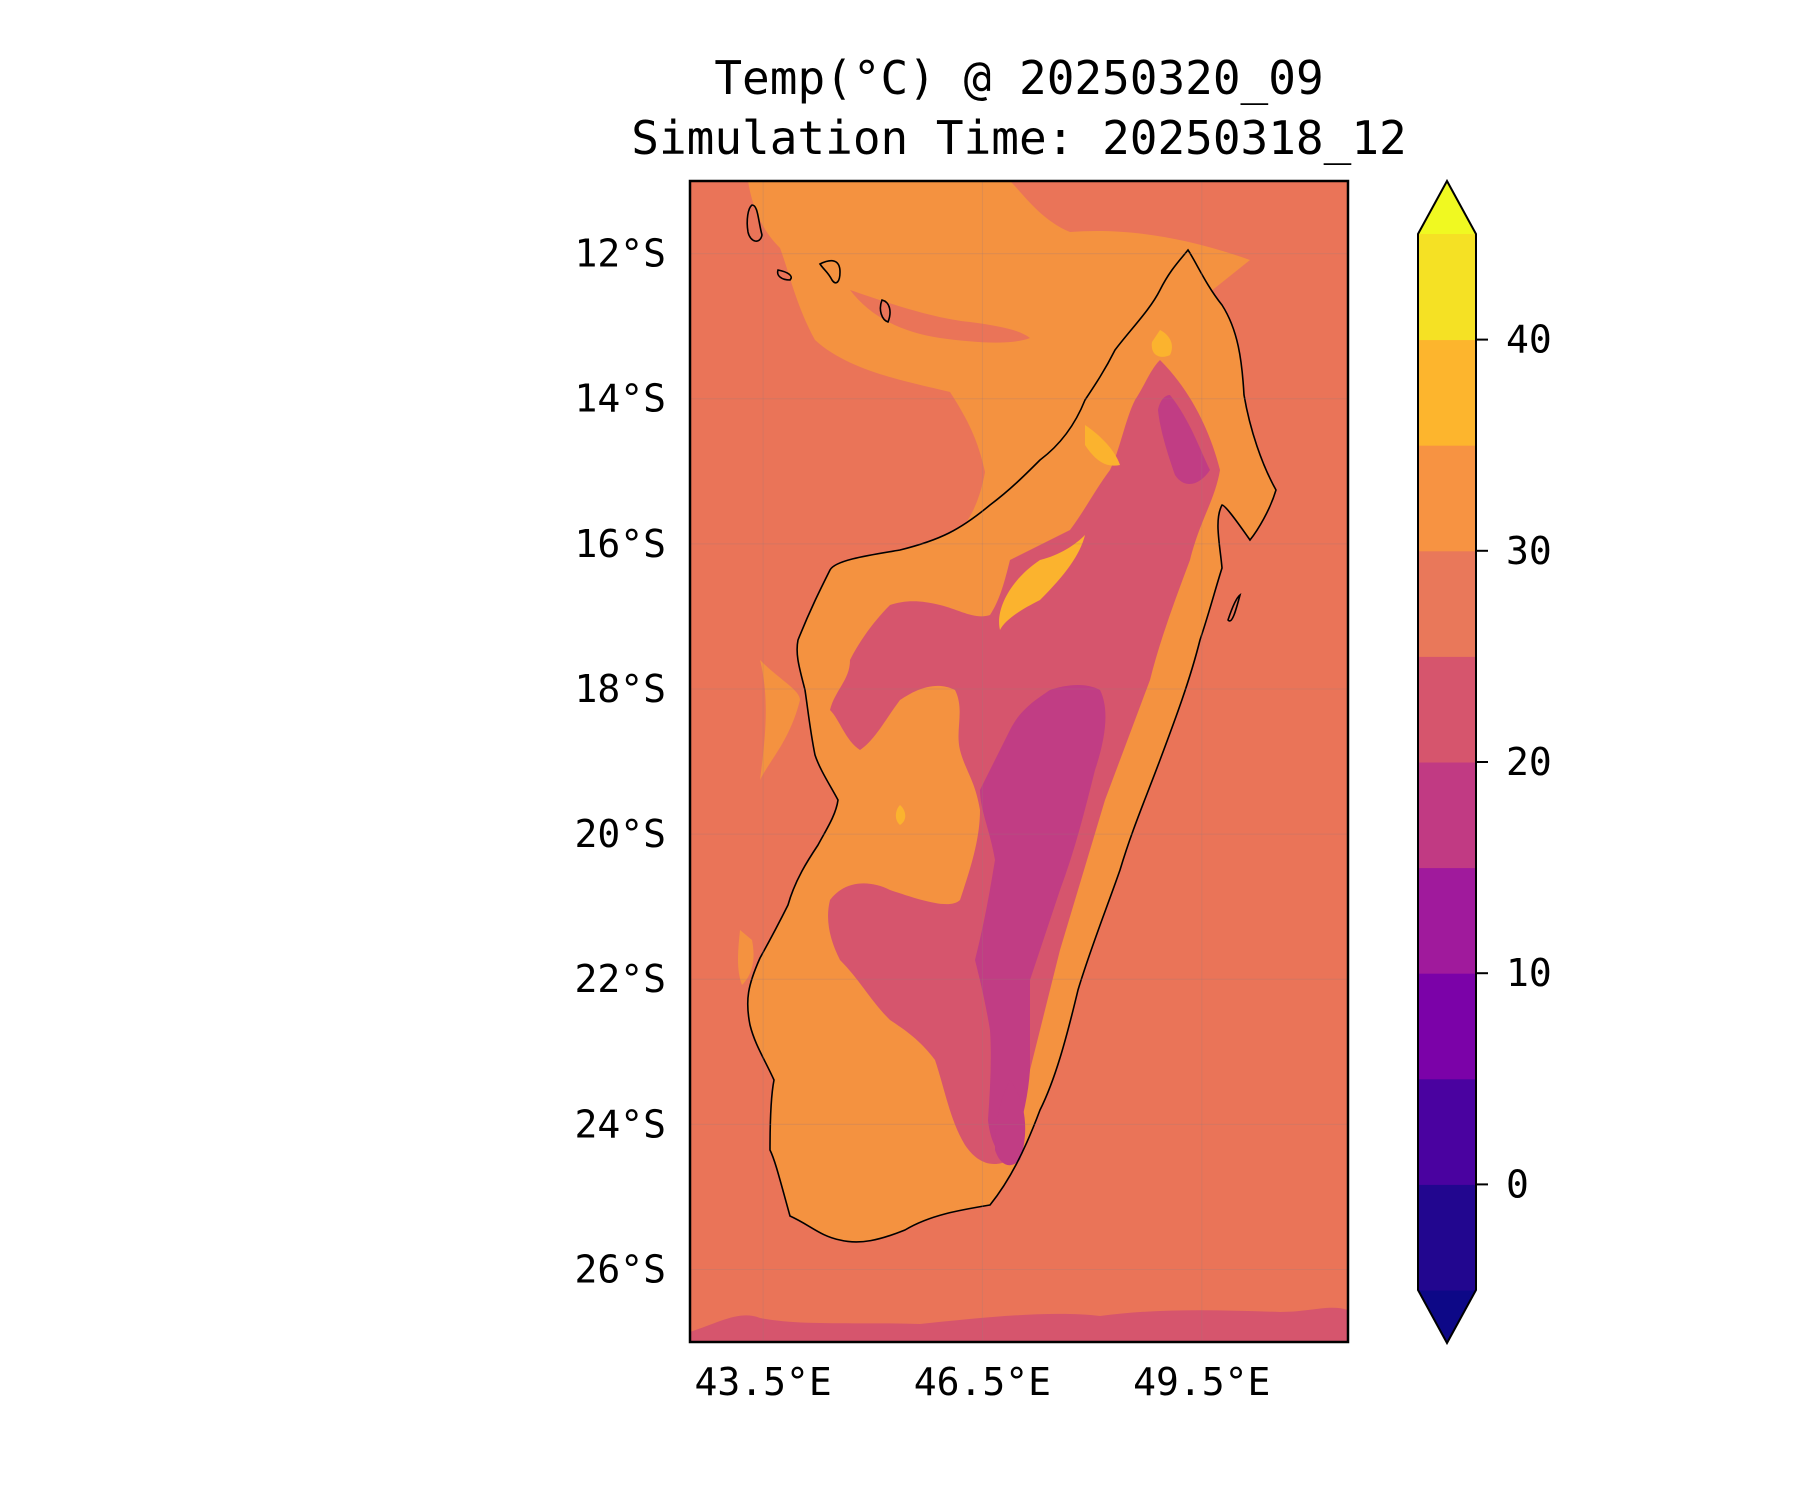  What do you see at coordinates (1201, 1382) in the screenshot?
I see `lon-tick-label: 49.5°E` at bounding box center [1201, 1382].